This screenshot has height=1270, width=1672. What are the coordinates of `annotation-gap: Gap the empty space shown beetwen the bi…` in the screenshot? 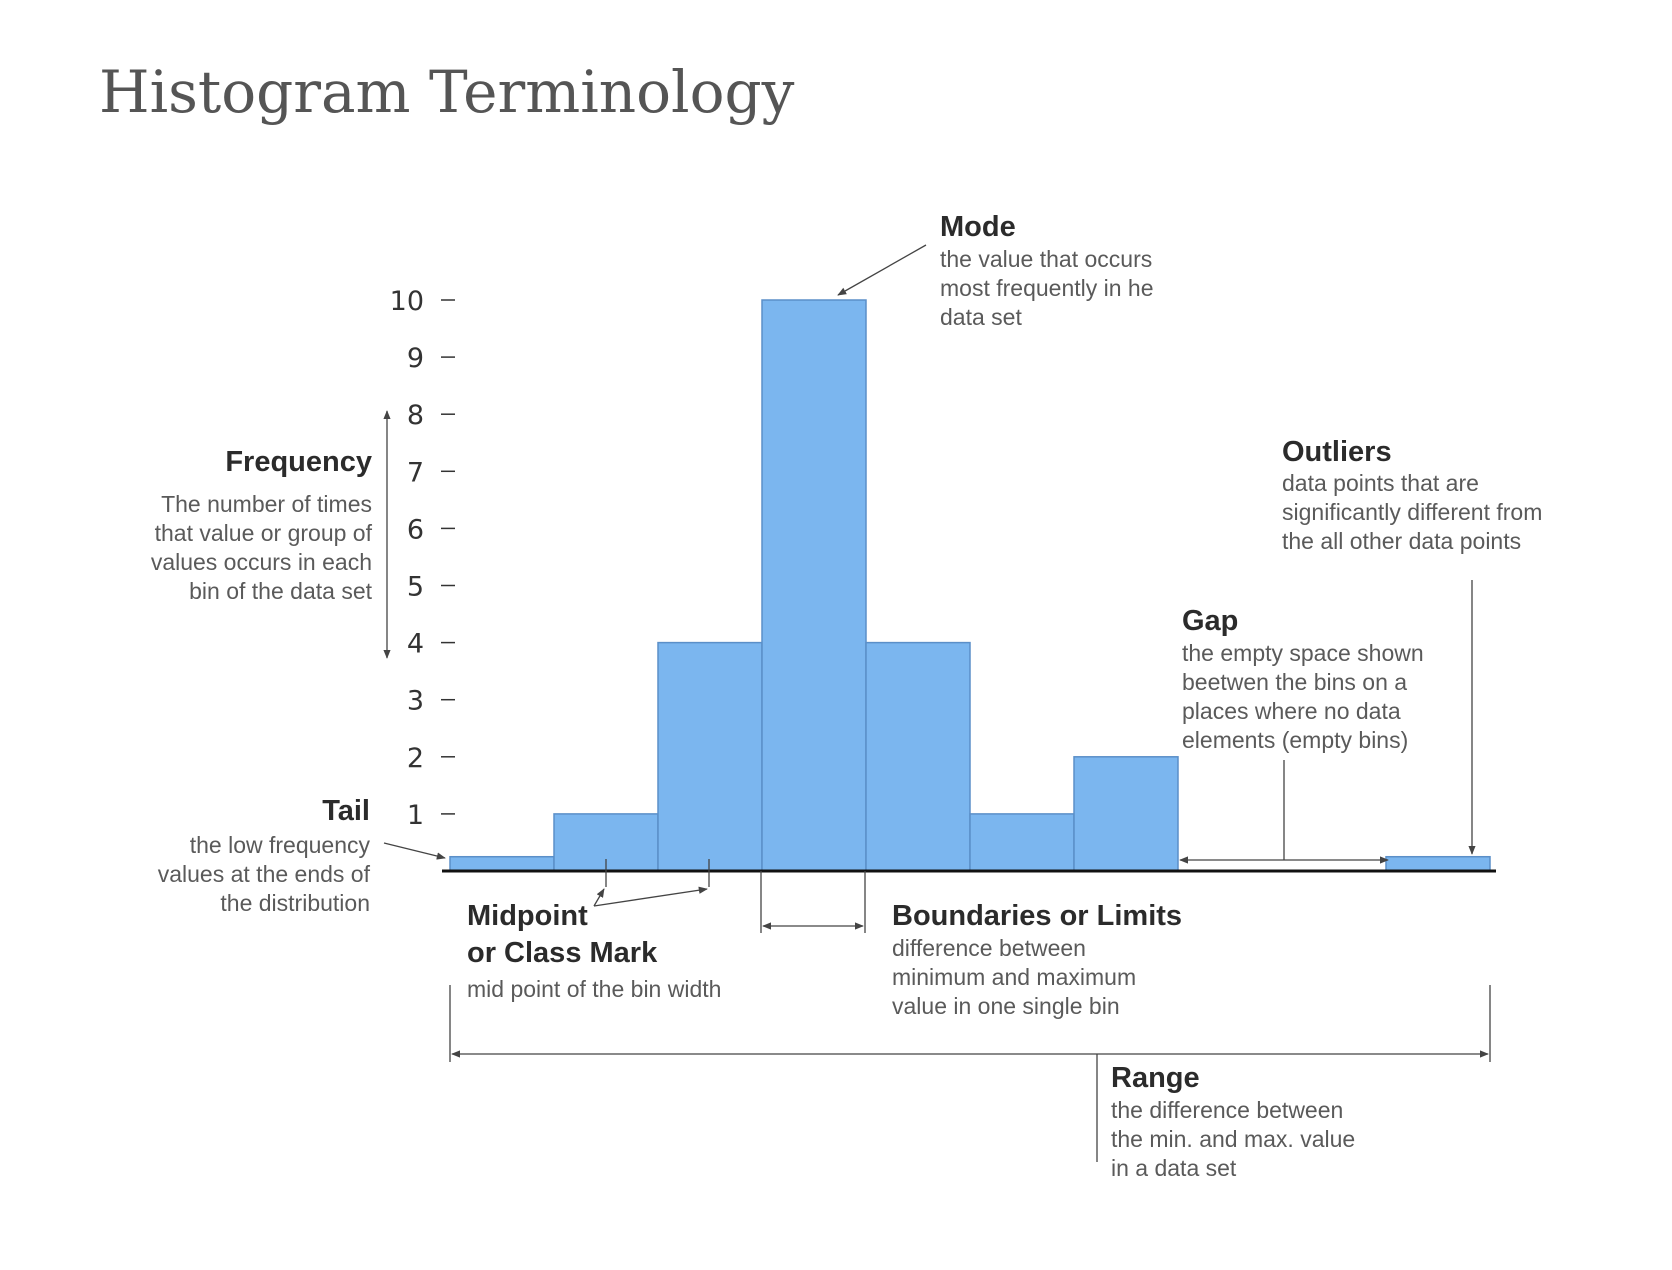 It's located at (1301, 734).